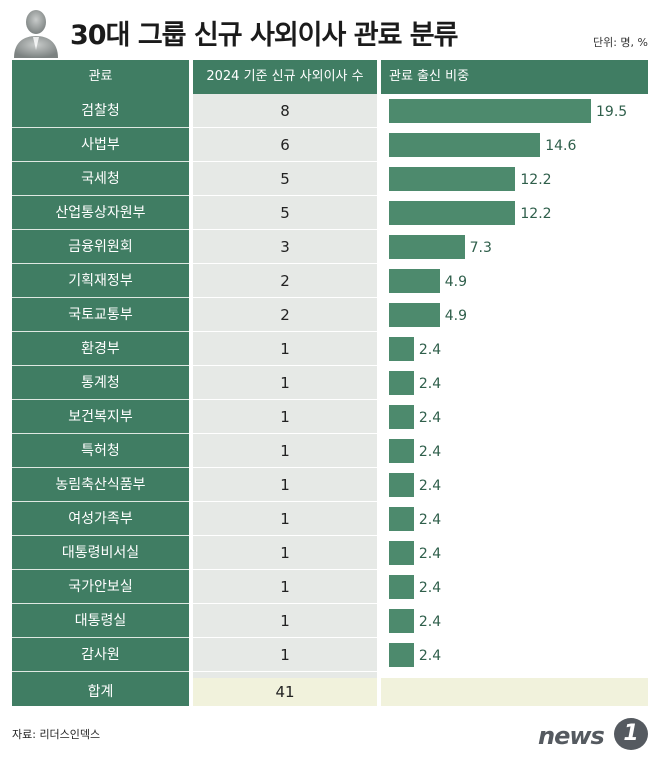 This screenshot has width=658, height=759. Describe the element at coordinates (456, 282) in the screenshot. I see `share-data-label: 4.9` at that location.